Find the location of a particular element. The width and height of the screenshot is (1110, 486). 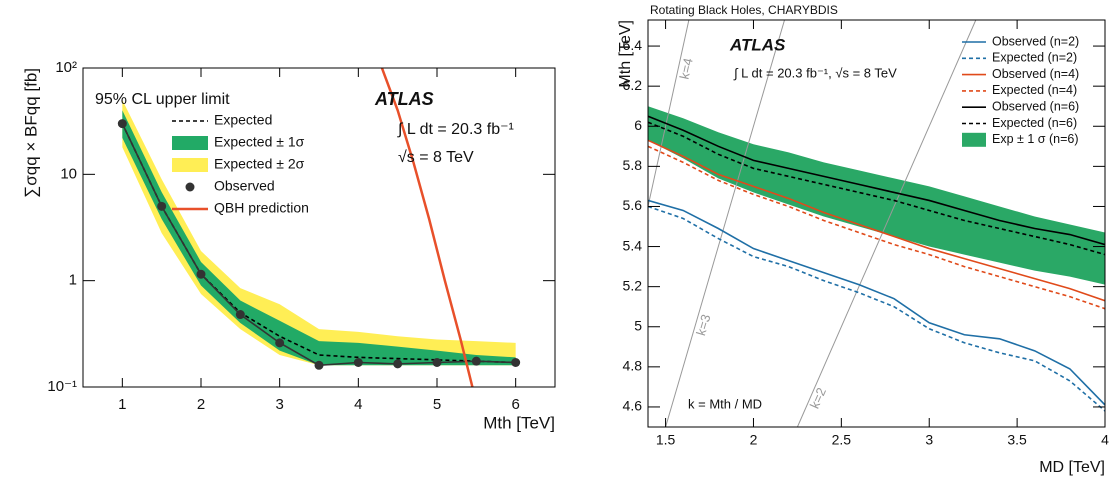

y-tick-label: 10⁻¹ is located at coordinates (62, 386).